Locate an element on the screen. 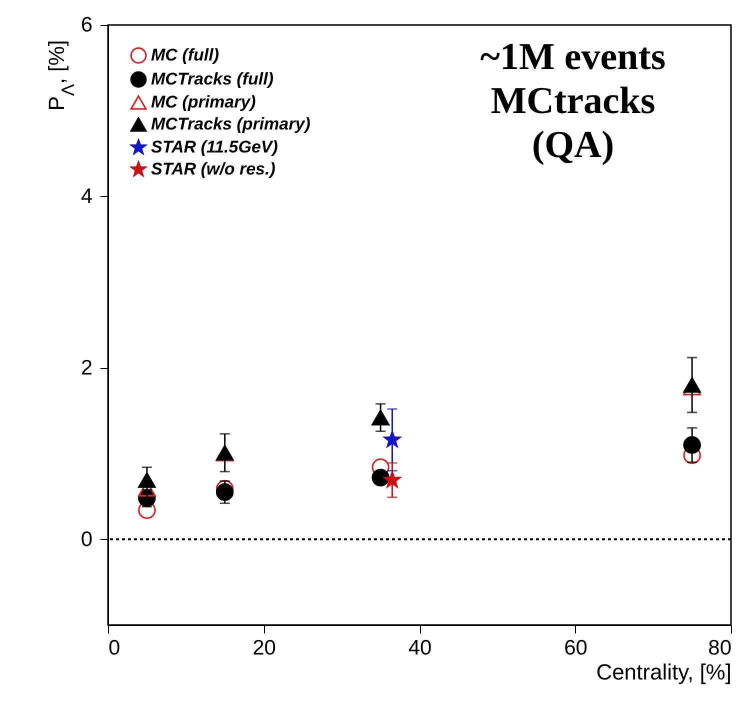  legend-label: MC (full) is located at coordinates (185, 55).